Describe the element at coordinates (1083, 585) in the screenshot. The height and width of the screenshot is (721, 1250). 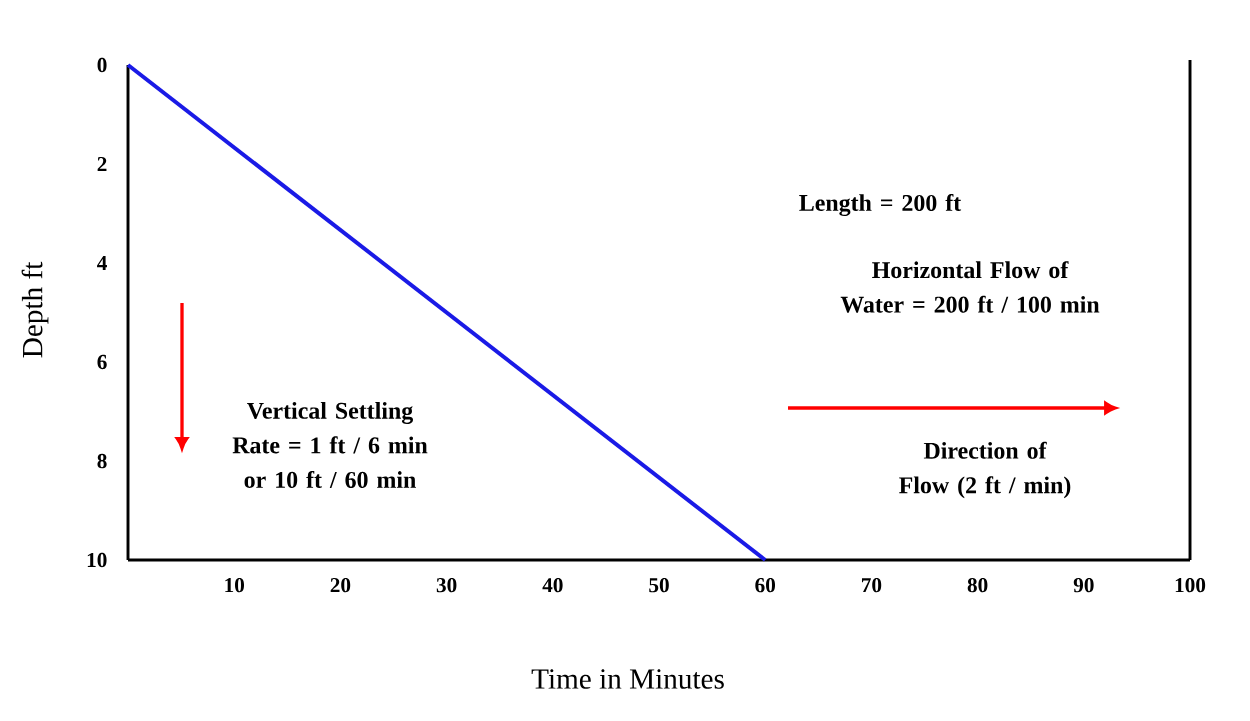
I see `x-tick-label: 90` at that location.